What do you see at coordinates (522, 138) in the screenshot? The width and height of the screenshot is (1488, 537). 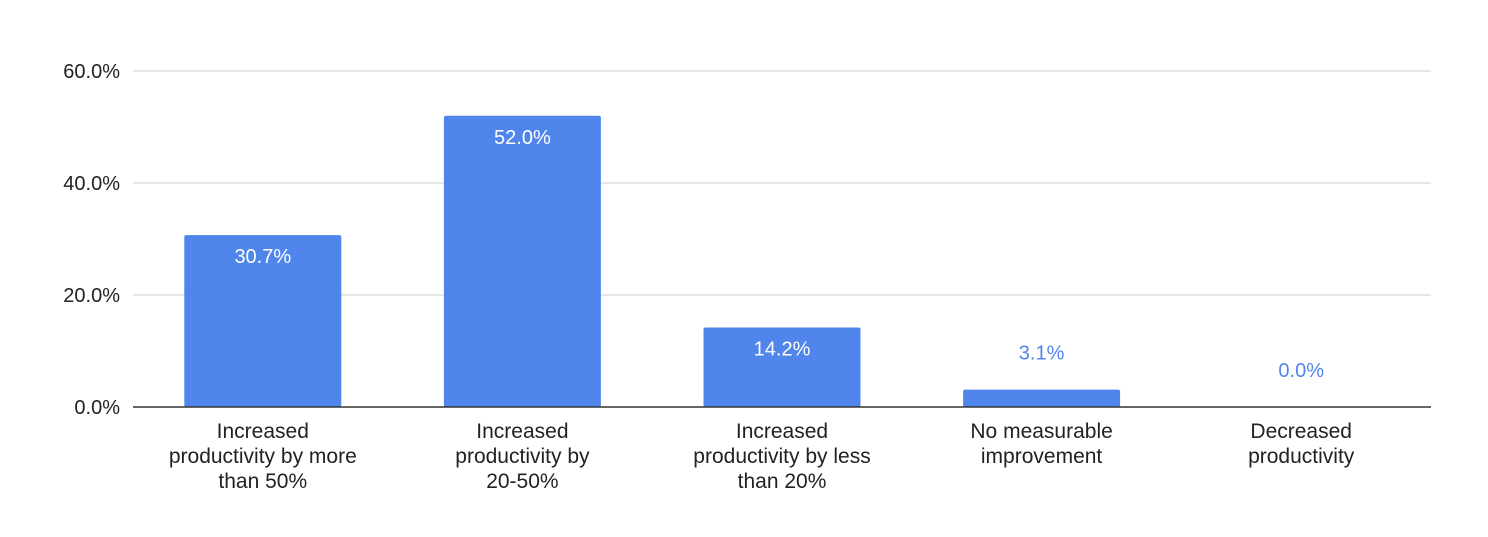 I see `data-label: 52.0%` at bounding box center [522, 138].